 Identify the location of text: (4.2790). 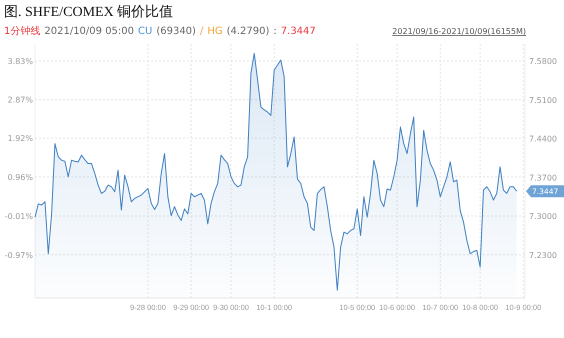
(248, 31).